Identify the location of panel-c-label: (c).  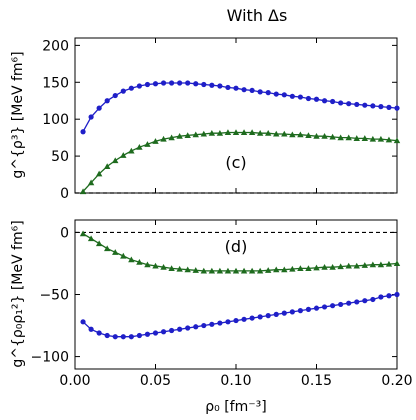
(235, 162).